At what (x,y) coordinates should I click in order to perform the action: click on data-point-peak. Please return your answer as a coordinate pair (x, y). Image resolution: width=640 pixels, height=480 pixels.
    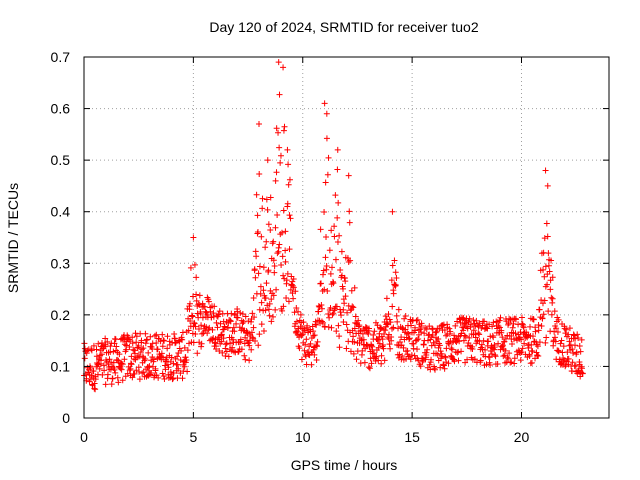
    Looking at the image, I should click on (278, 62).